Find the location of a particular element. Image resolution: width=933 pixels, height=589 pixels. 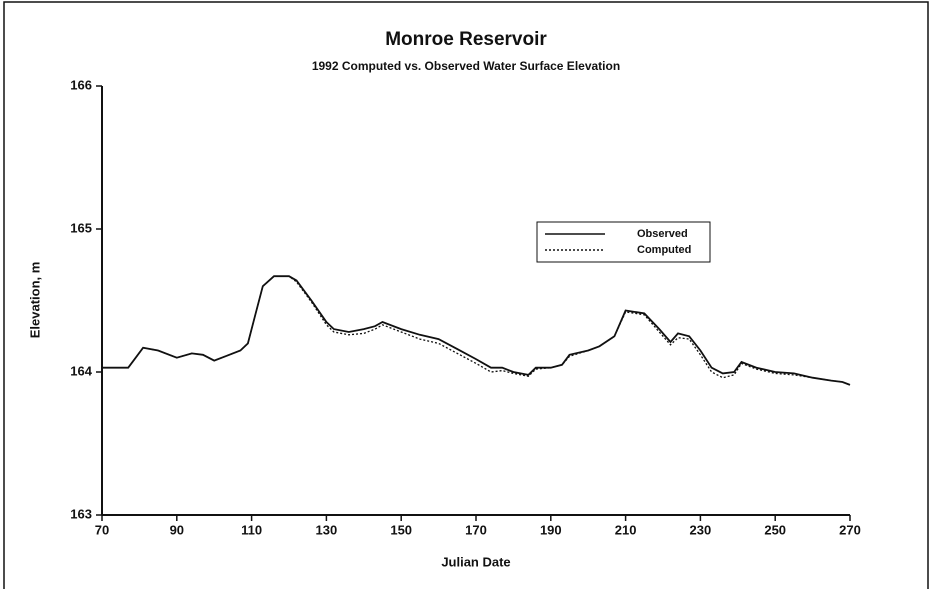

x-tick-label: 90 is located at coordinates (177, 529).